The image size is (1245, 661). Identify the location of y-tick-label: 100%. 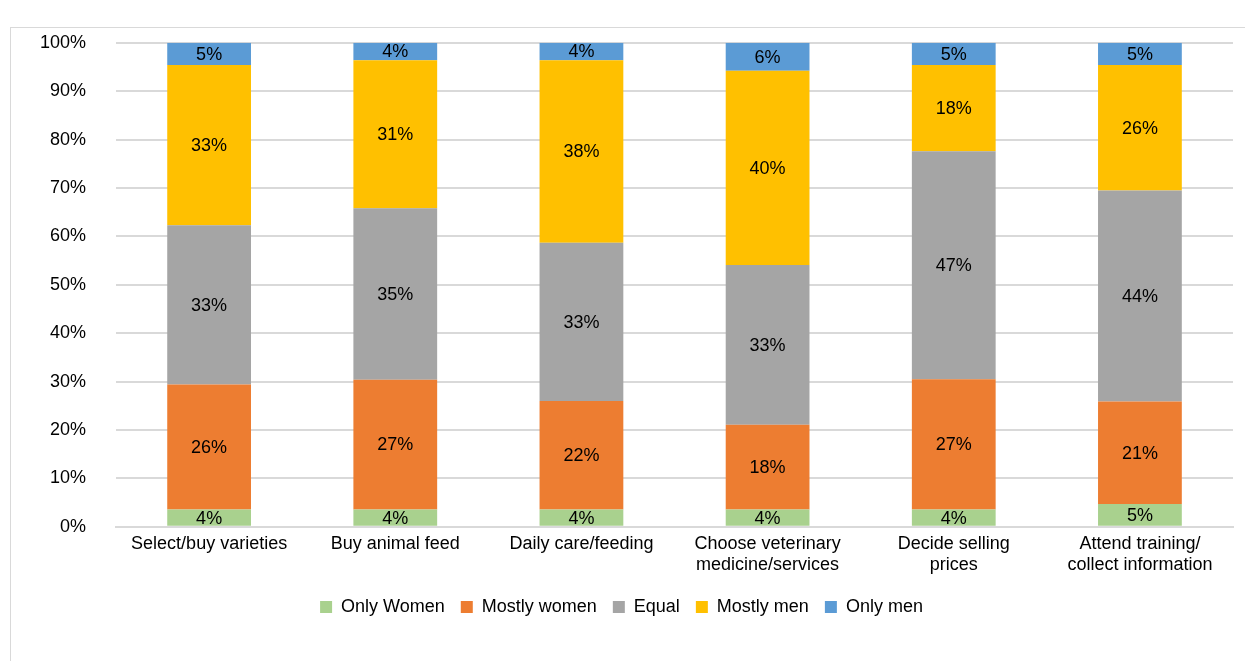
(63, 41).